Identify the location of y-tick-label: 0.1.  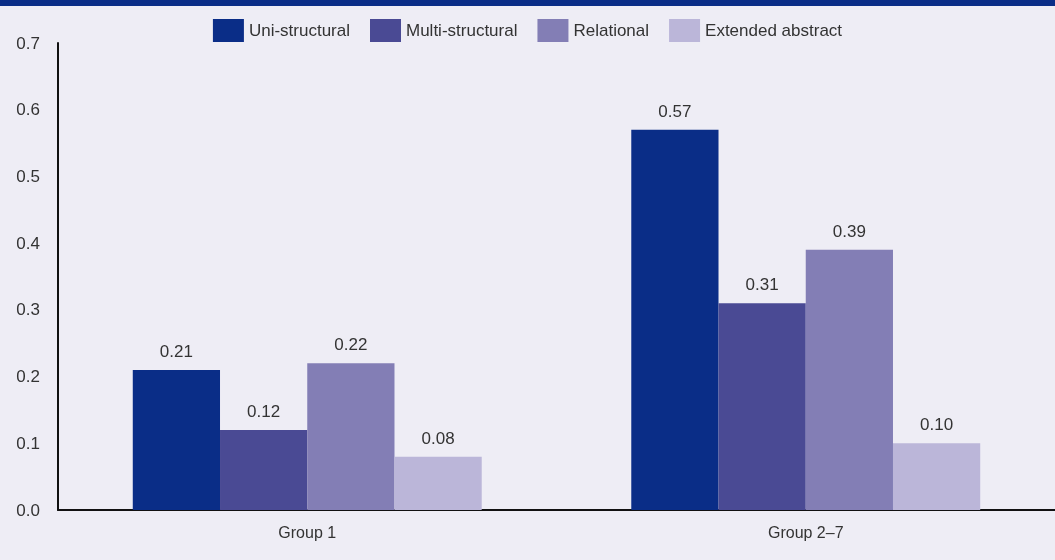
(28, 443).